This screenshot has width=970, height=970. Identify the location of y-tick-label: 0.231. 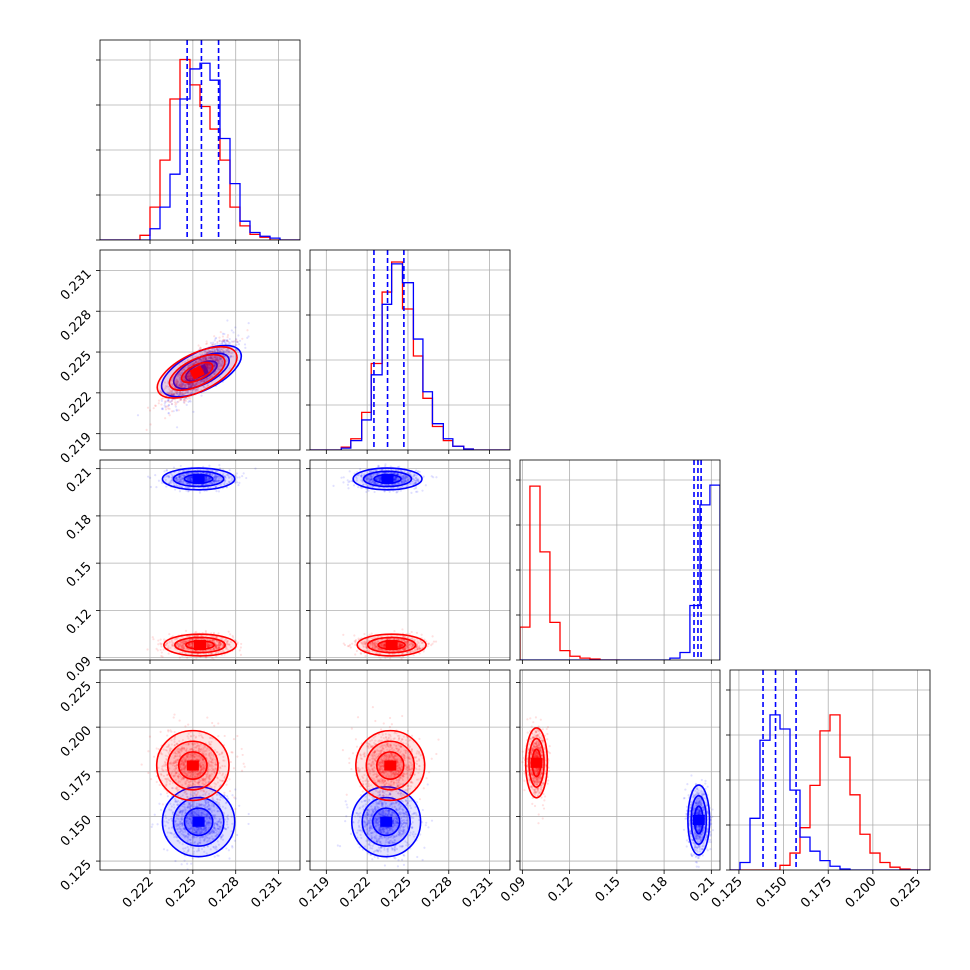
(76, 285).